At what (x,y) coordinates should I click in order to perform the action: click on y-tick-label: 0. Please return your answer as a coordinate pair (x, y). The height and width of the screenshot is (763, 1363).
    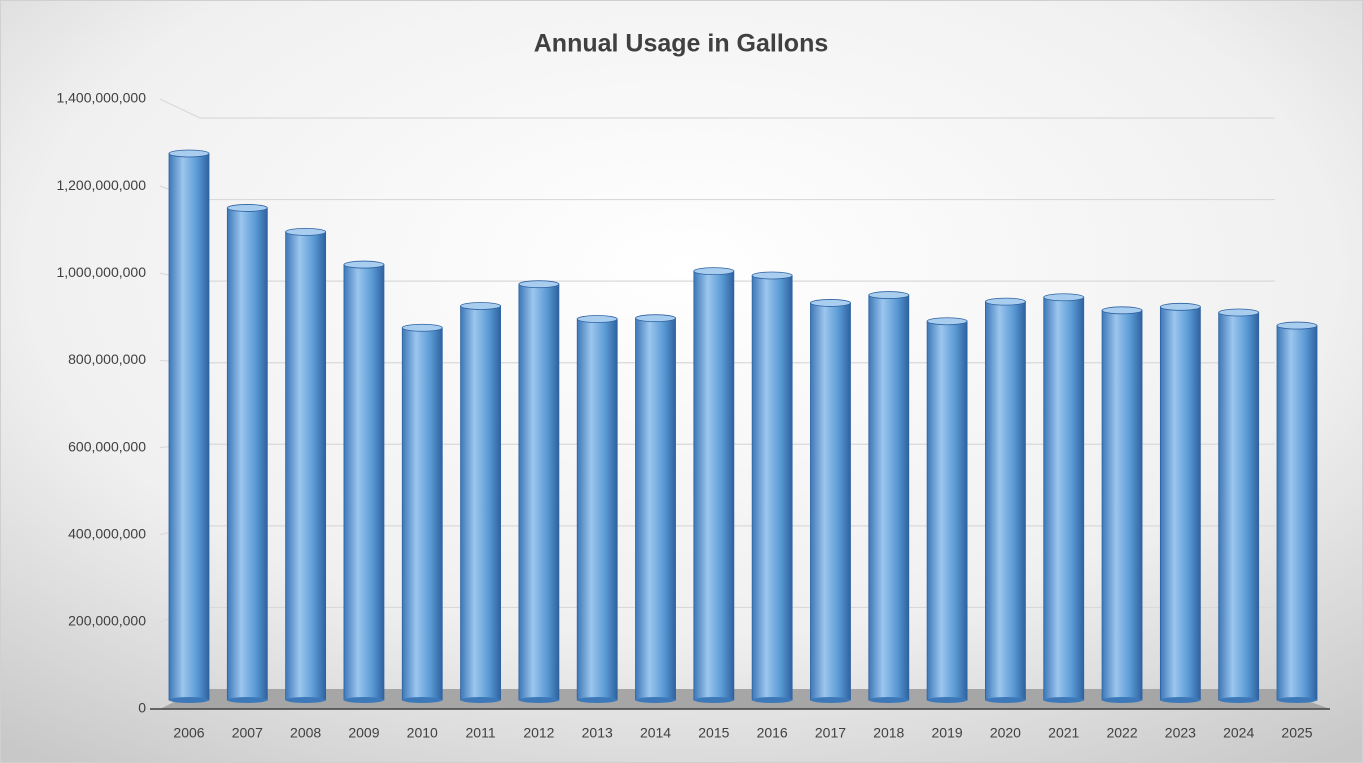
    Looking at the image, I should click on (142, 708).